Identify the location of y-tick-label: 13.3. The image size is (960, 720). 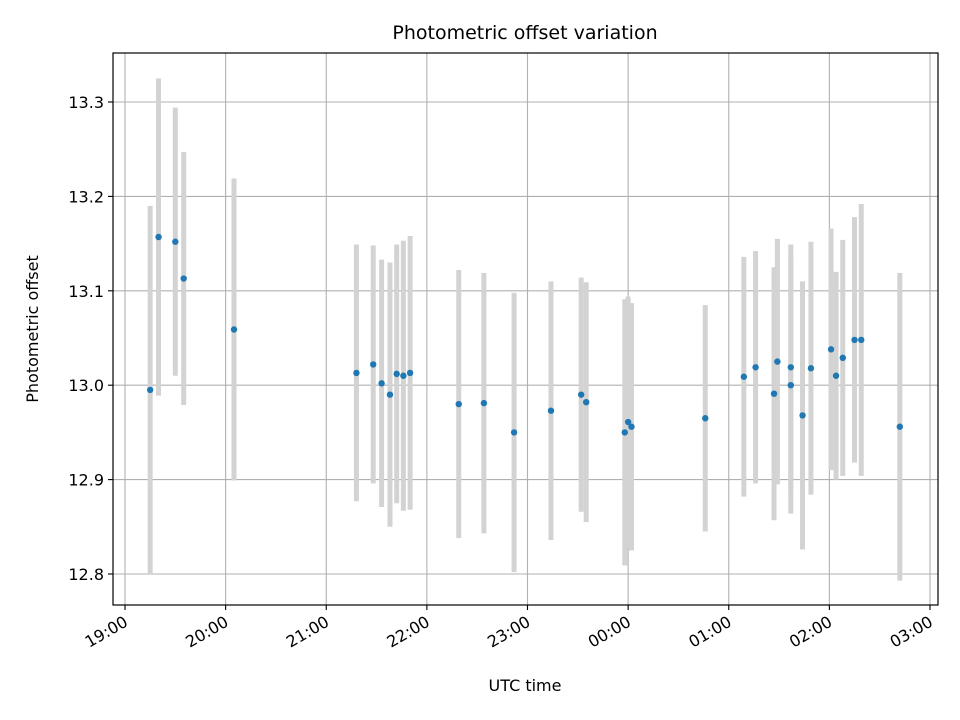
(86, 102).